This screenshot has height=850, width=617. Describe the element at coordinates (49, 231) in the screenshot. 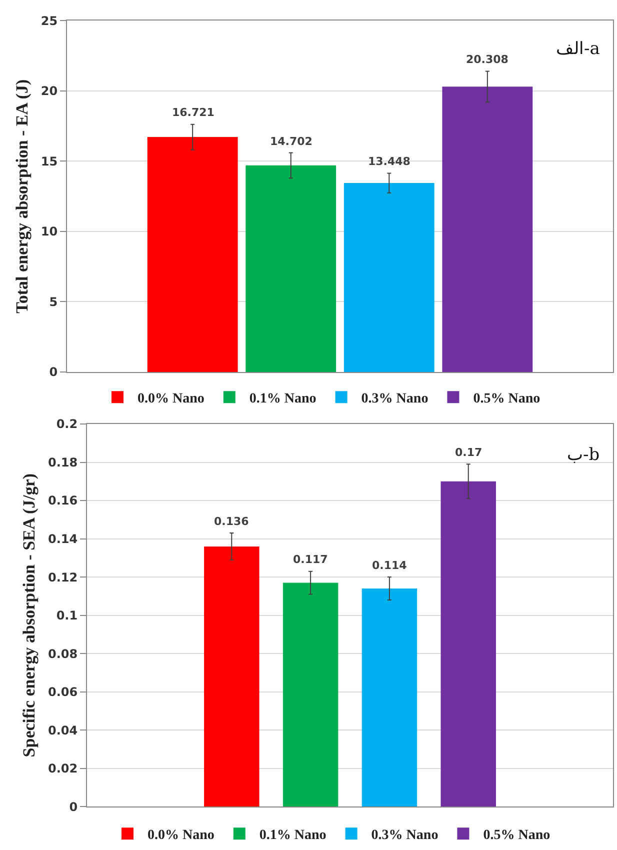

I see `y-tick-label: 10` at that location.